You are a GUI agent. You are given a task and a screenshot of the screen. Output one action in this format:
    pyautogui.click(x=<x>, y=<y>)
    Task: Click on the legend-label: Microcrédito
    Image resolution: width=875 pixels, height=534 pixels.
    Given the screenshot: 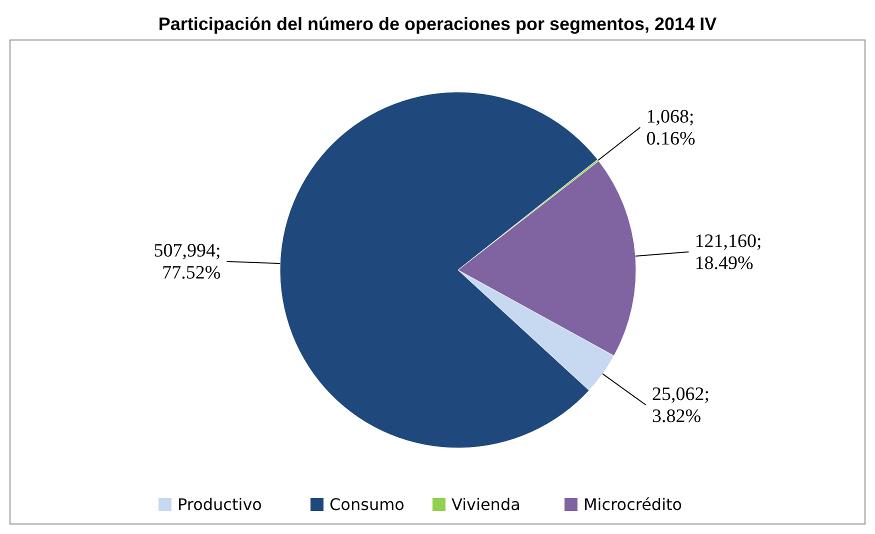 What is the action you would take?
    pyautogui.click(x=633, y=504)
    